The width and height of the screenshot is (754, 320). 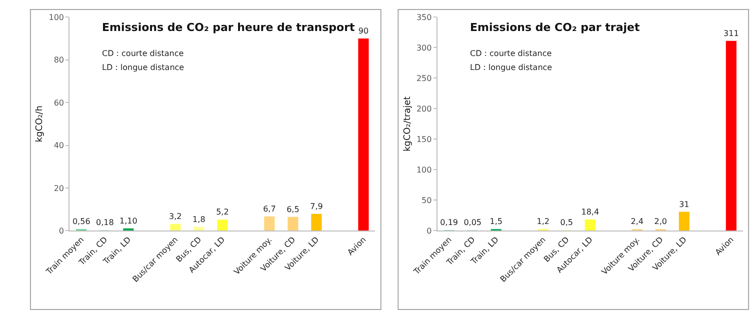 I want to click on data-label: 3,2, so click(x=175, y=216).